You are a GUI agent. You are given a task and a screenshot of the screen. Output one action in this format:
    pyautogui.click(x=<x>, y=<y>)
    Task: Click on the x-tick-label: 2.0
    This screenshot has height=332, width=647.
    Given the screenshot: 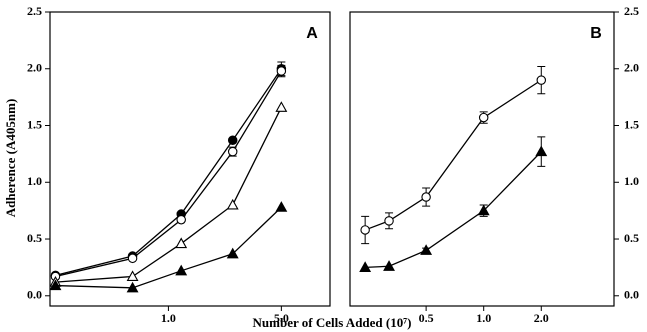 What is the action you would take?
    pyautogui.click(x=541, y=318)
    